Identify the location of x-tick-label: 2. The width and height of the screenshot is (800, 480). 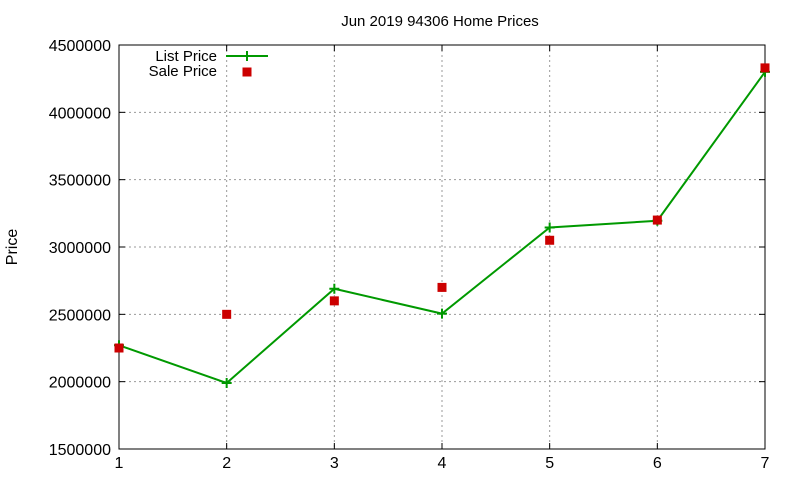
(226, 463).